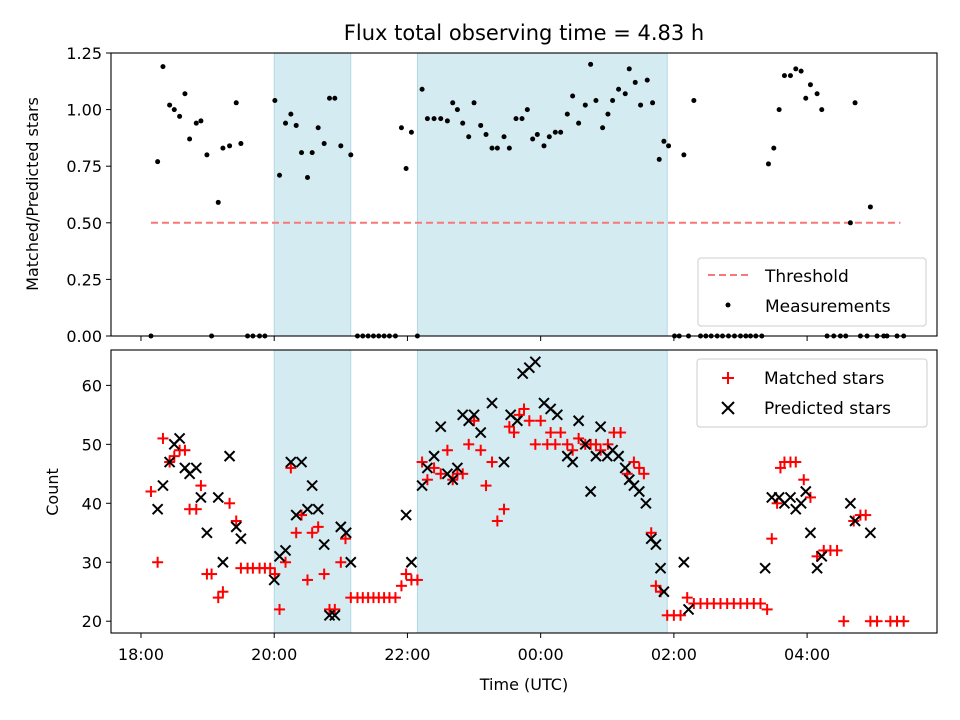 The height and width of the screenshot is (720, 960). I want to click on bottom-x-ticks: 18:00 20:00 22:00 00:00 02:00 04:00, so click(474, 648).